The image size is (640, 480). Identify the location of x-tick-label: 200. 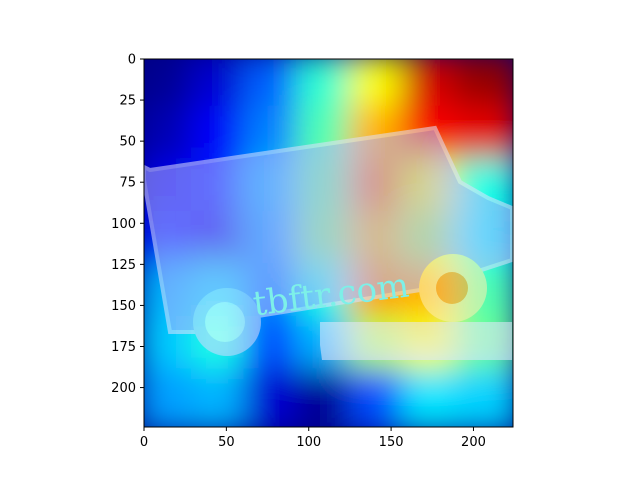
(473, 442).